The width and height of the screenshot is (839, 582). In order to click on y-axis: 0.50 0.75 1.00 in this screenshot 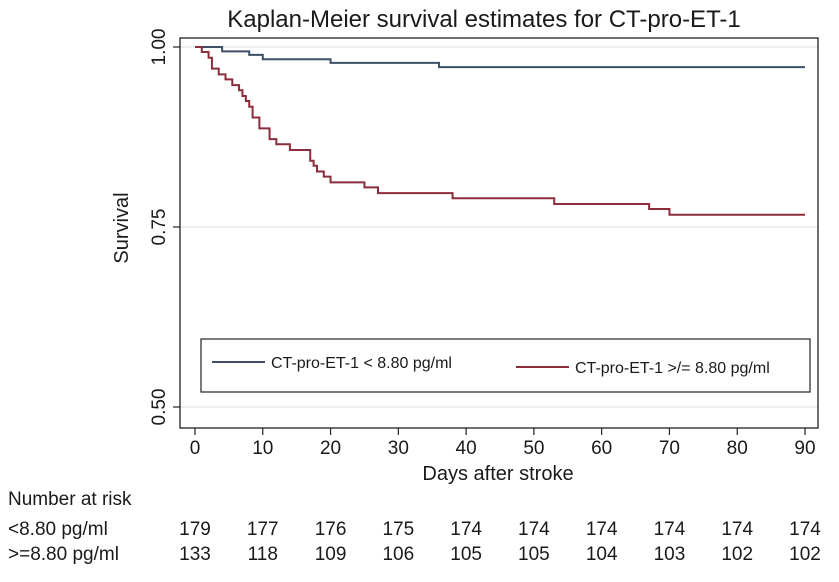, I will do `click(164, 227)`.